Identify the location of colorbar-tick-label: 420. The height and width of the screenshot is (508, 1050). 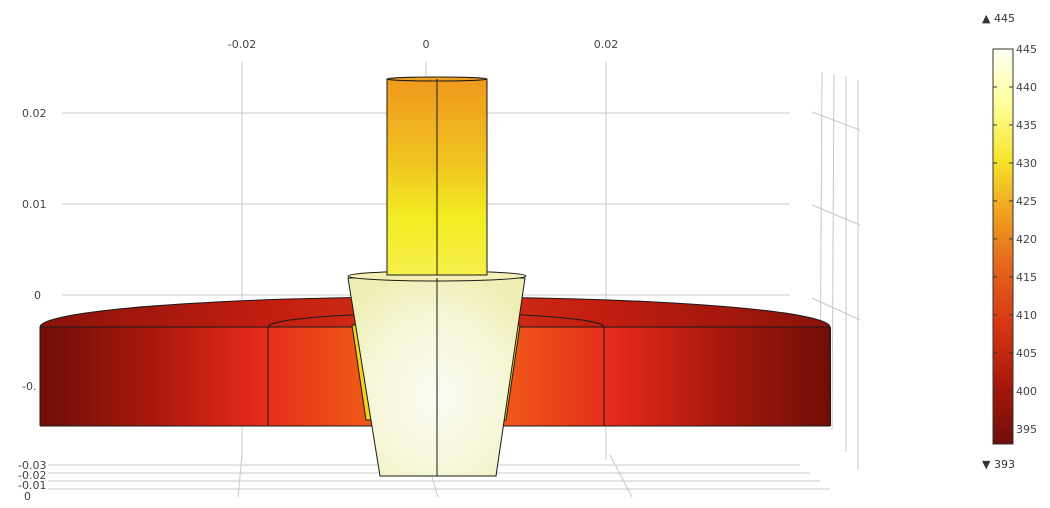
(1026, 239).